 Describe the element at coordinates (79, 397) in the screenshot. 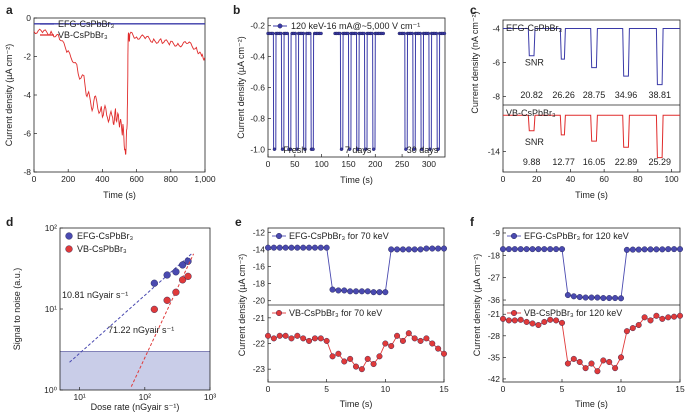

I see `panel-d-xtick-0-label: 10¹` at that location.